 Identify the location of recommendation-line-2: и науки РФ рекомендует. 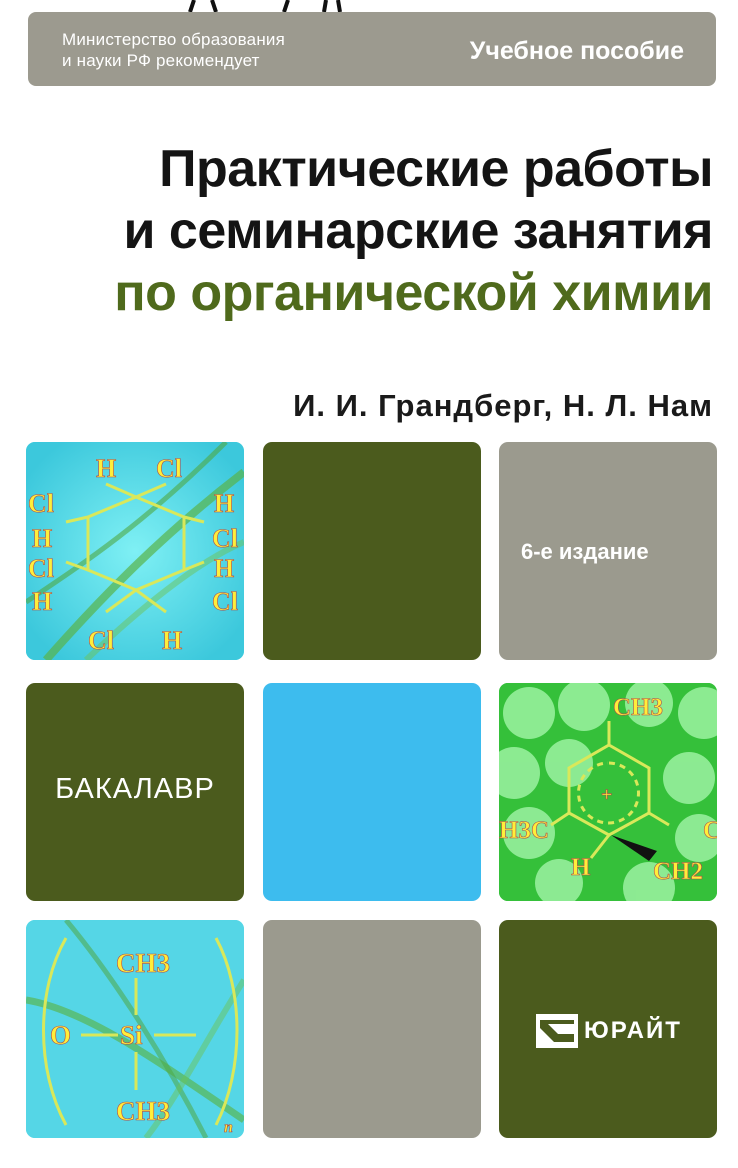
(161, 60).